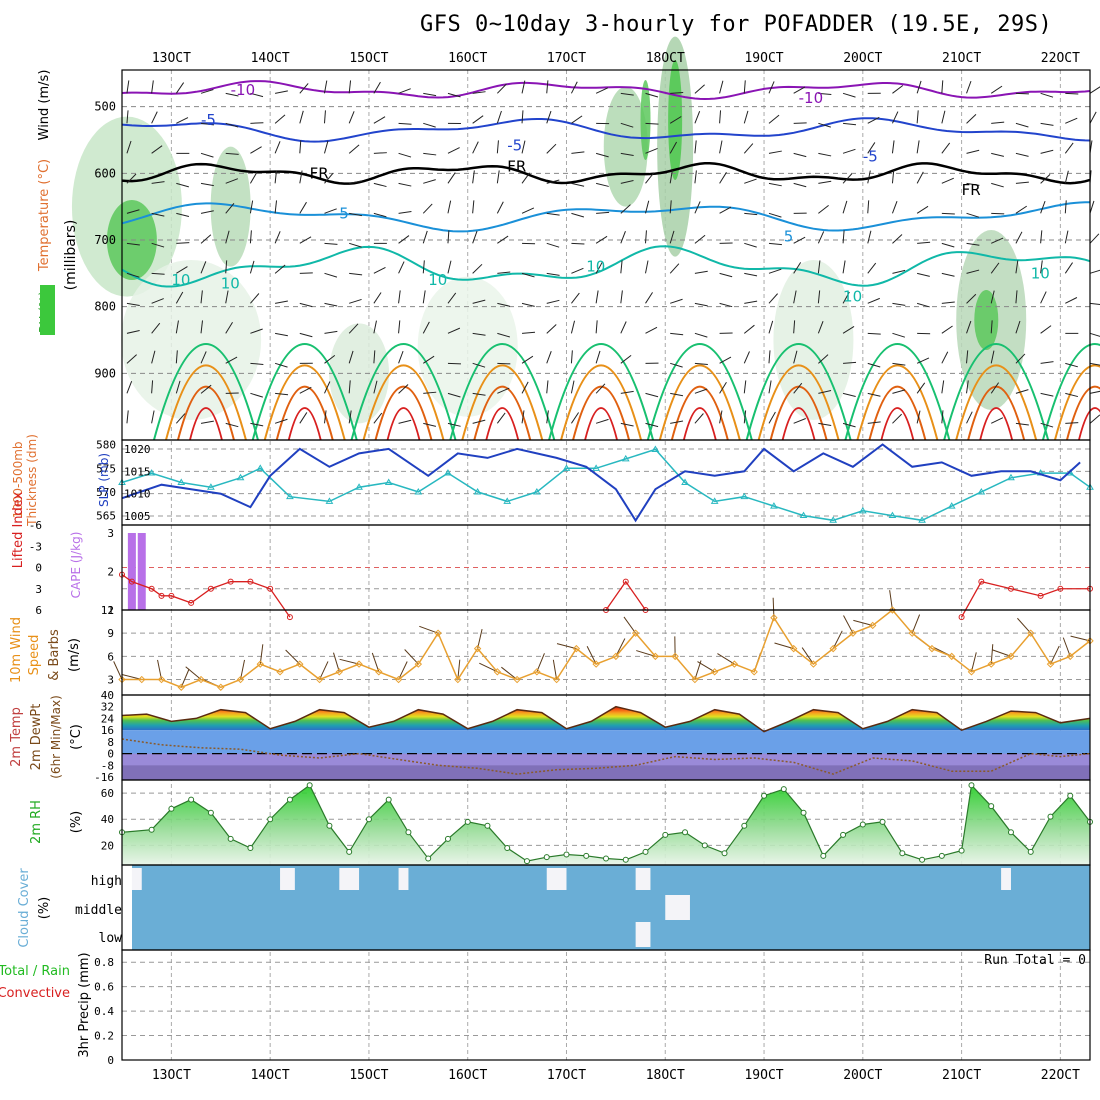 The width and height of the screenshot is (1100, 1100). Describe the element at coordinates (38, 568) in the screenshot. I see `li-tick-0: 0` at that location.